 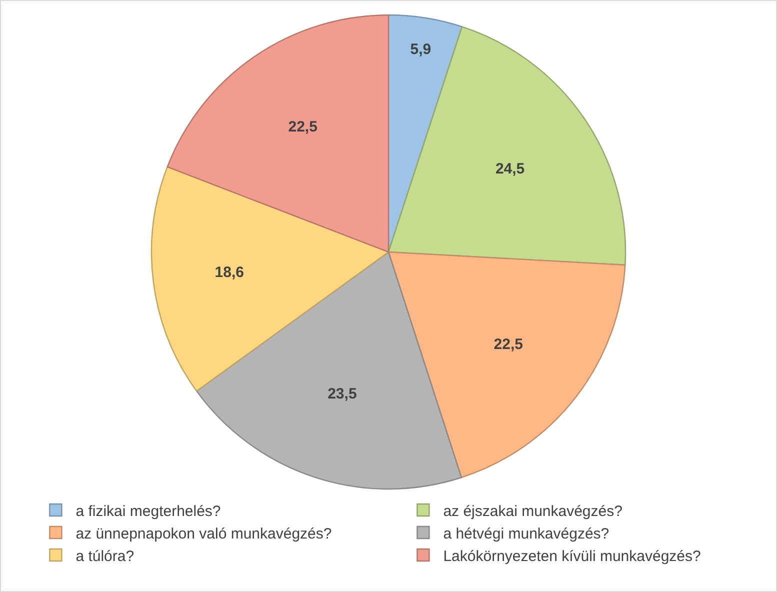 What do you see at coordinates (229, 273) in the screenshot?
I see `data-label: 18,6` at bounding box center [229, 273].